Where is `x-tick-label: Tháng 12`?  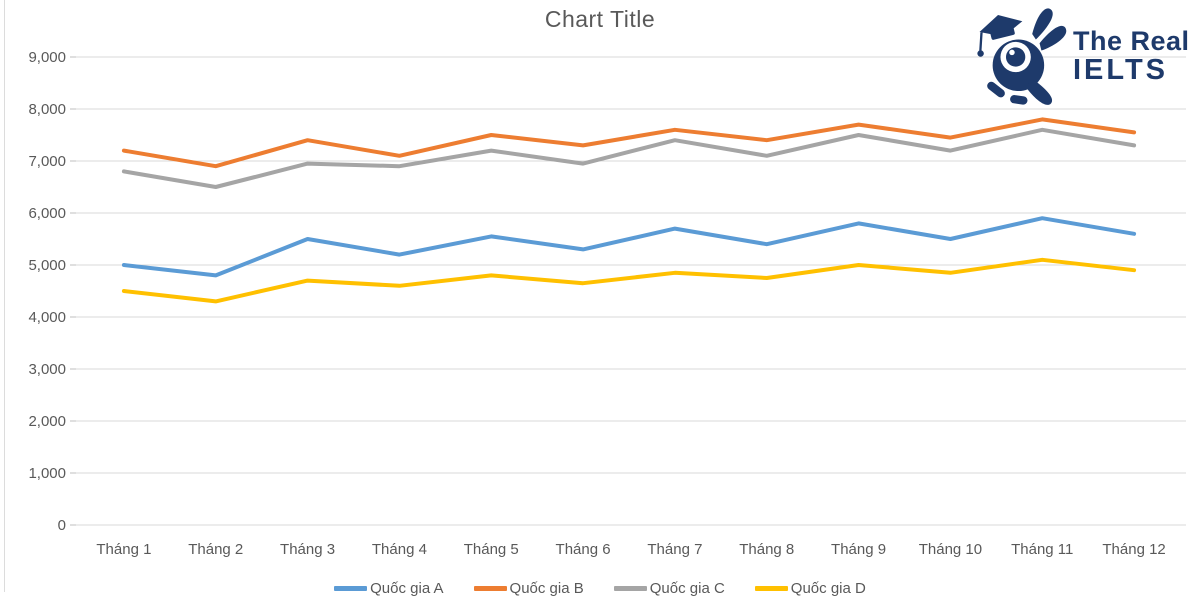 x-tick-label: Tháng 12 is located at coordinates (1133, 549).